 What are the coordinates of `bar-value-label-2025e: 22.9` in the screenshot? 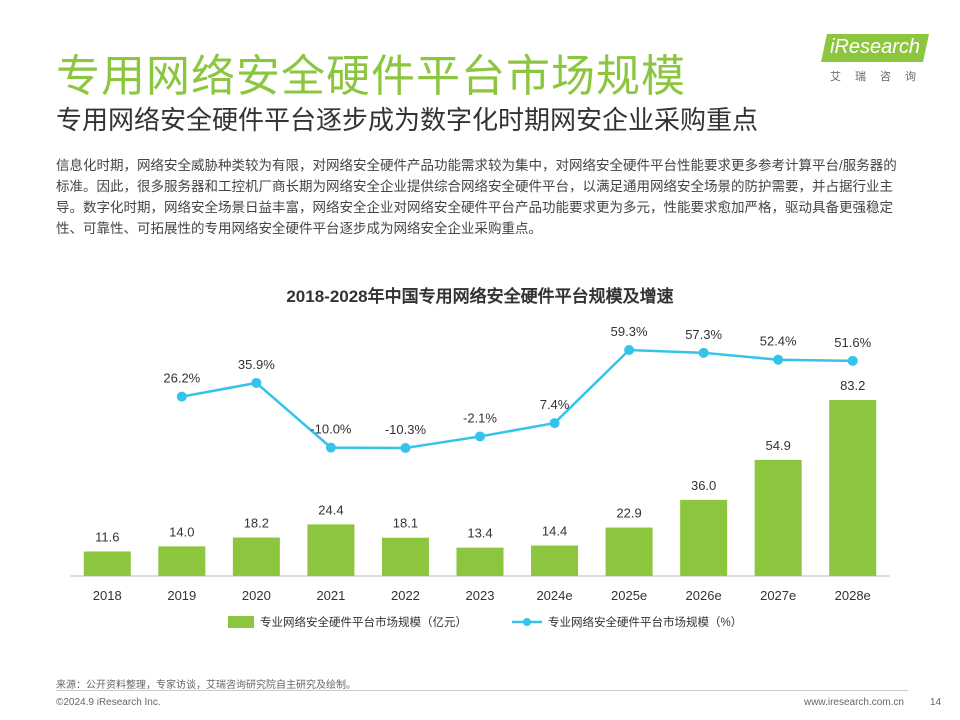 It's located at (628, 513).